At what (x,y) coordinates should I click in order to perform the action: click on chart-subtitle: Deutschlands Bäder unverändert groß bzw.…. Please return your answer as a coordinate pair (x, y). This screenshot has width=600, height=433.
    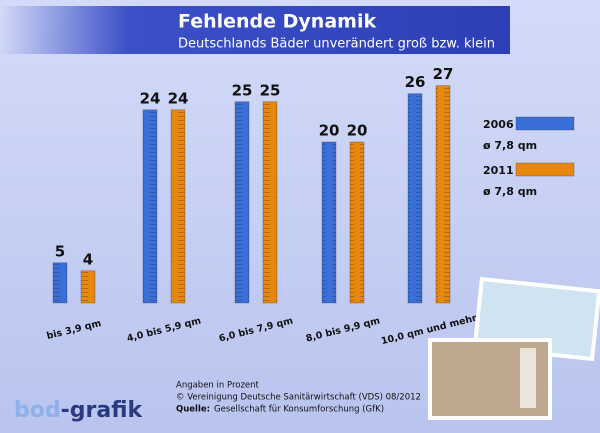
    Looking at the image, I should click on (336, 44).